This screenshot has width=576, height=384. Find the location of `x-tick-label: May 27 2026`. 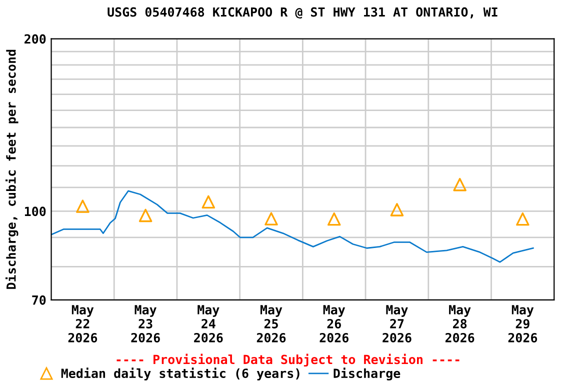

x-tick-label: May 27 2026 is located at coordinates (397, 323).